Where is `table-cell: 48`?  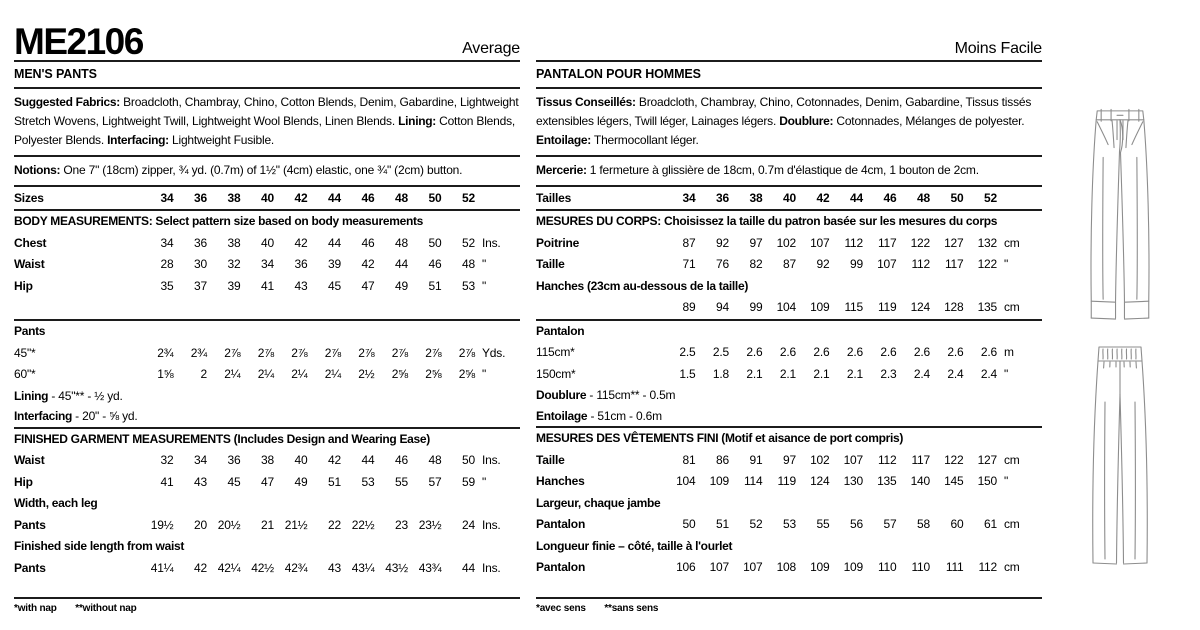 table-cell: 48 is located at coordinates (401, 242).